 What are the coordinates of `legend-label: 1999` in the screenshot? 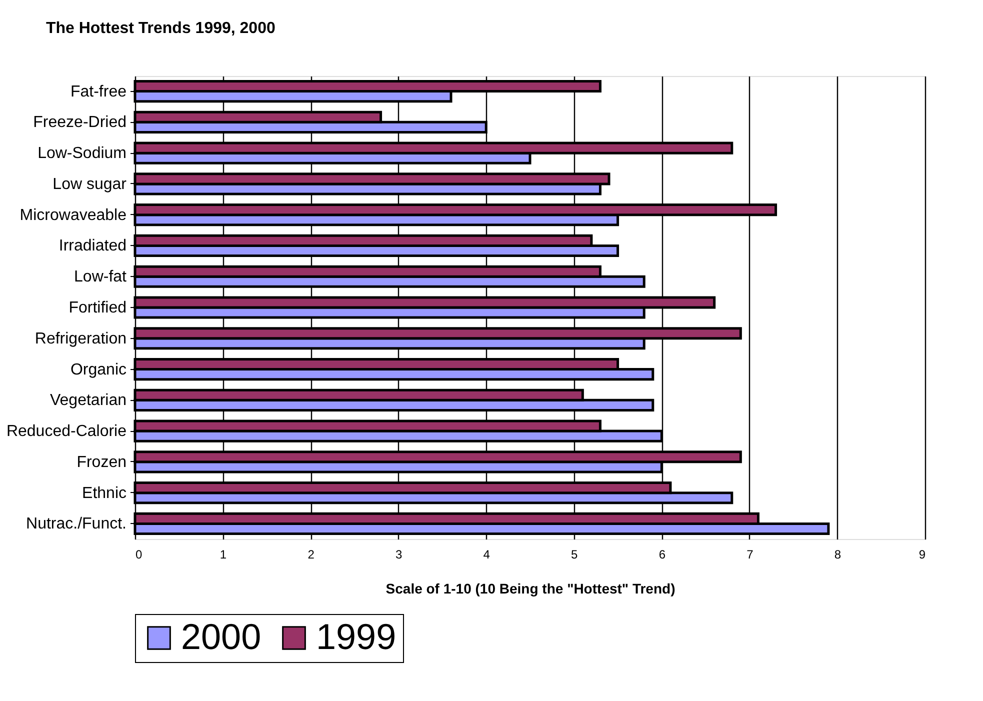 It's located at (356, 636).